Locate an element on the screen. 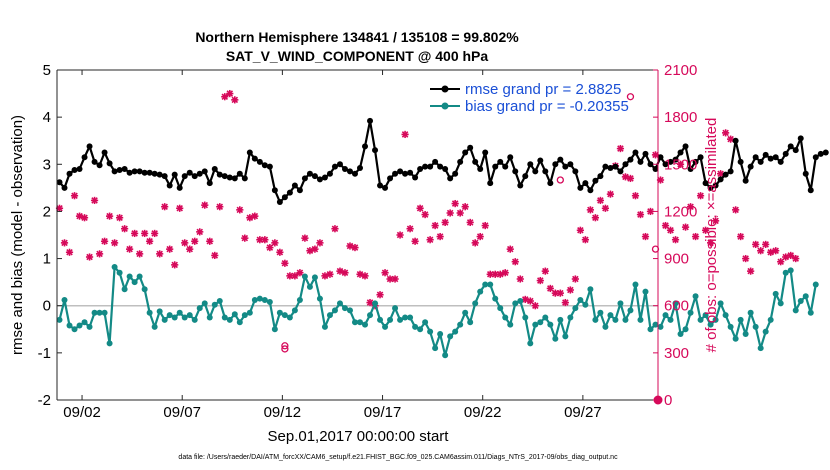 This screenshot has width=830, height=470. x-tick-label: 09/17 is located at coordinates (383, 412).